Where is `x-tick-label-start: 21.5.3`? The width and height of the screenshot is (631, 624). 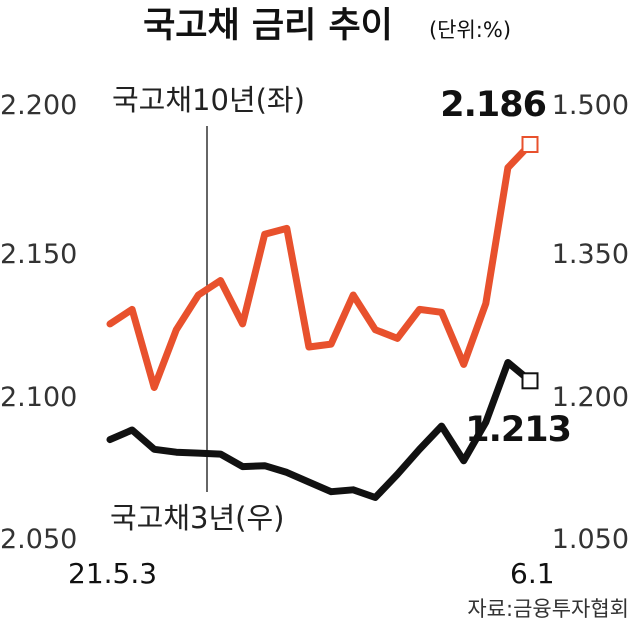
x-tick-label-start: 21.5.3 is located at coordinates (112, 573).